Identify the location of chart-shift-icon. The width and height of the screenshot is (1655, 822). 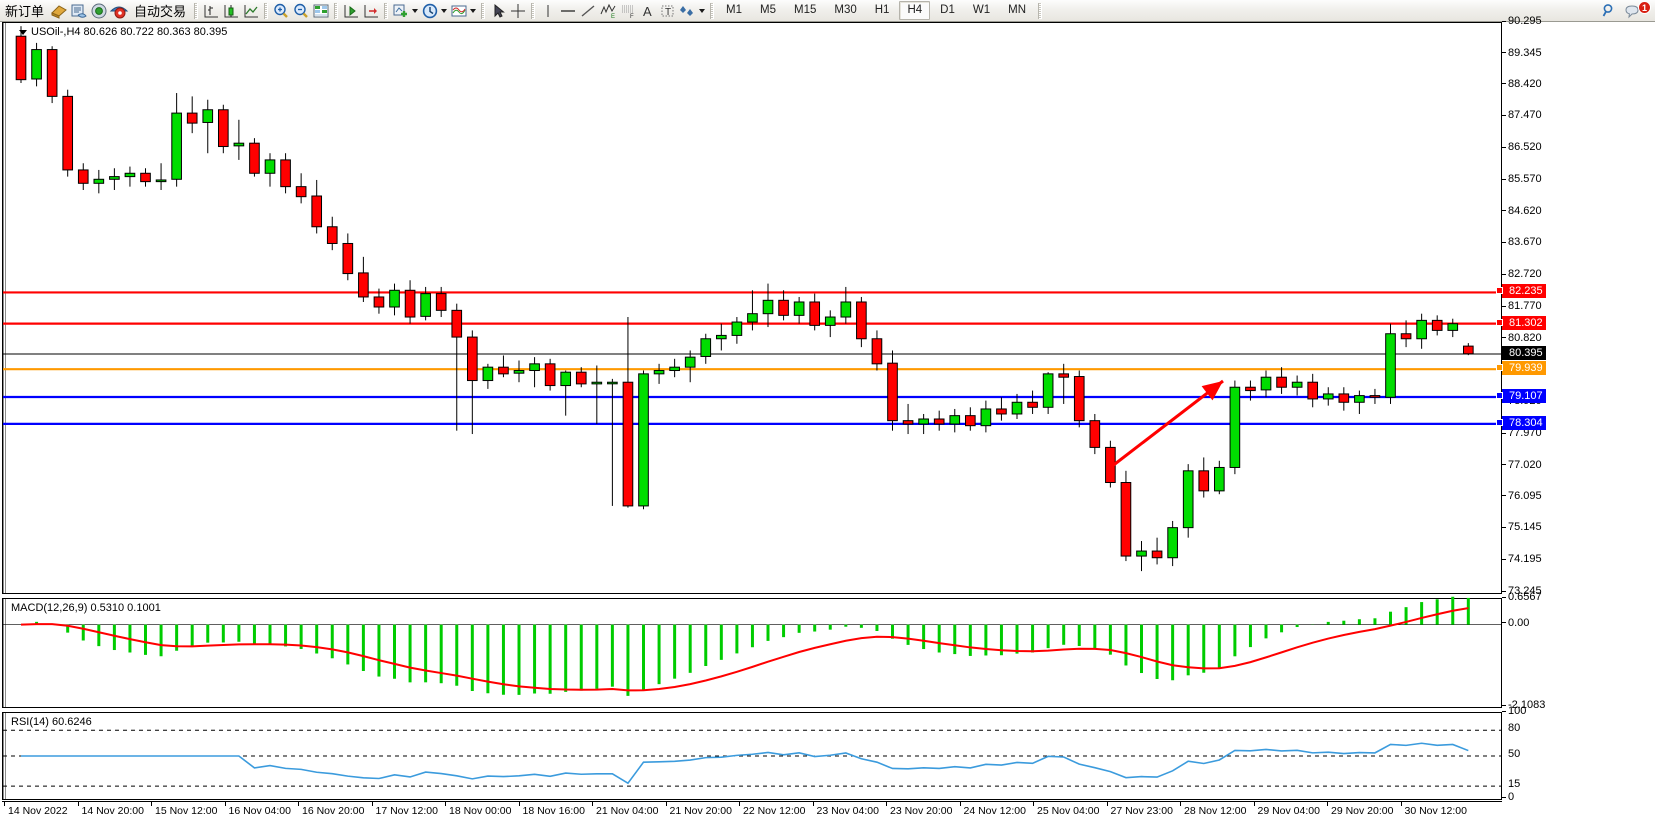
(351, 11).